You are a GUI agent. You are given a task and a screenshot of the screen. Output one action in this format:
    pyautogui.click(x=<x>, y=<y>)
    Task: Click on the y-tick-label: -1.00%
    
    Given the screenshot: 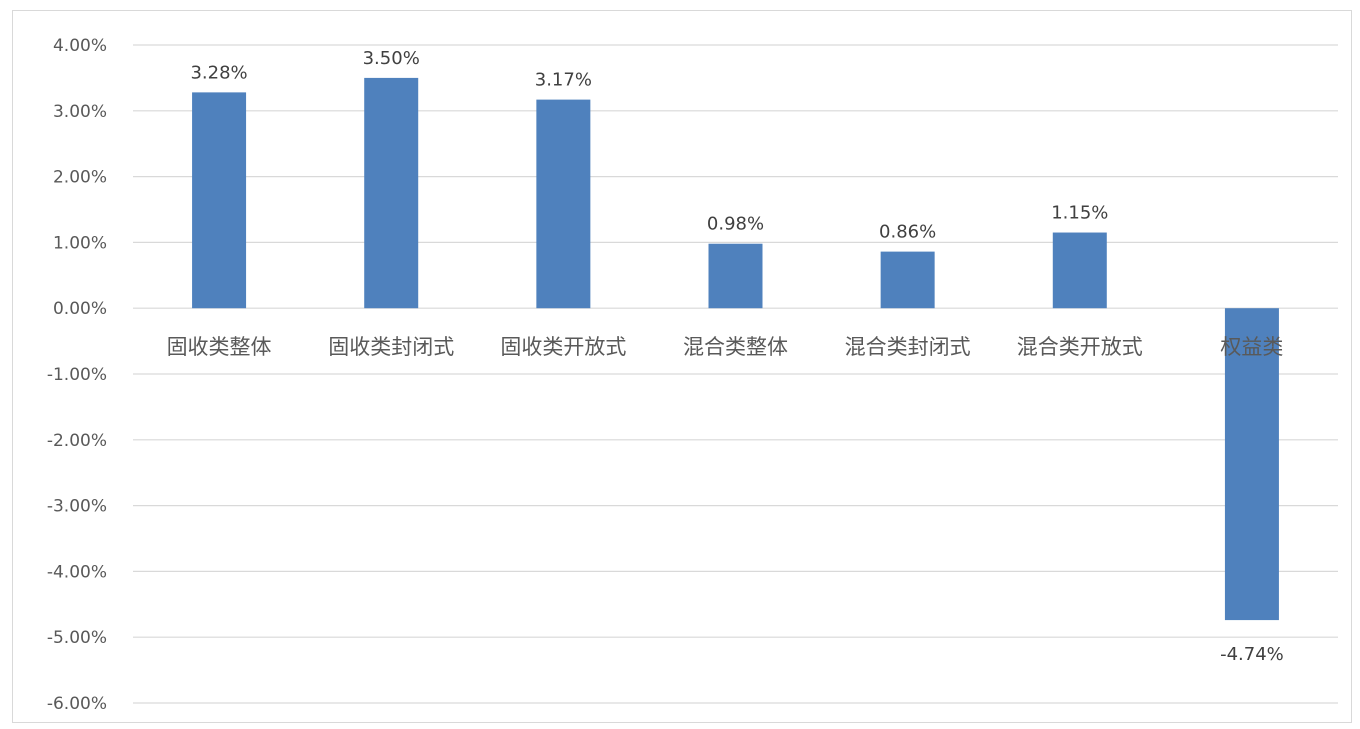 What is the action you would take?
    pyautogui.click(x=77, y=375)
    